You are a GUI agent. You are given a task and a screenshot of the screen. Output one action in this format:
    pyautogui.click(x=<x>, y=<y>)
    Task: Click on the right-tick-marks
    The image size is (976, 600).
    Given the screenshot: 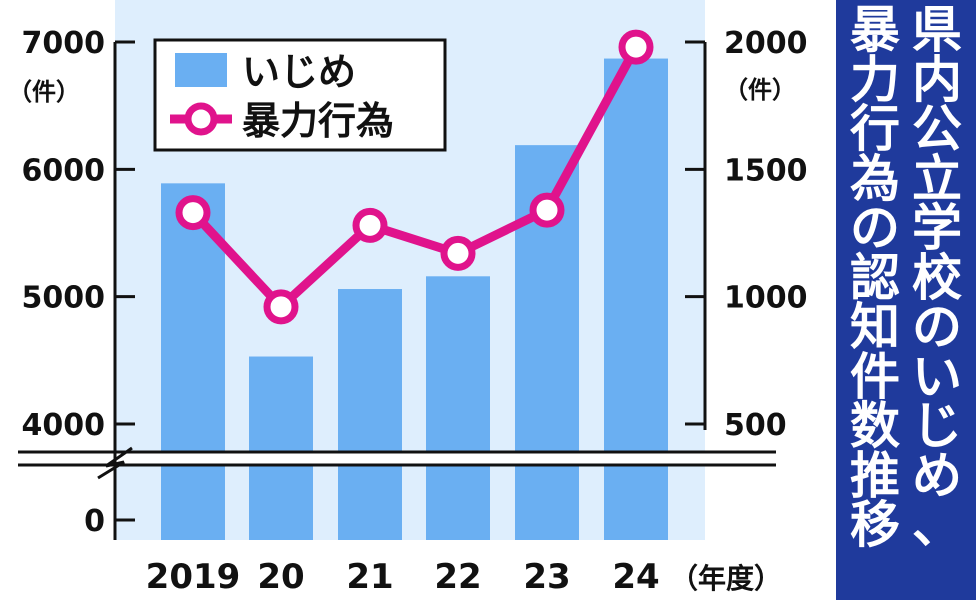 What is the action you would take?
    pyautogui.click(x=695, y=233)
    